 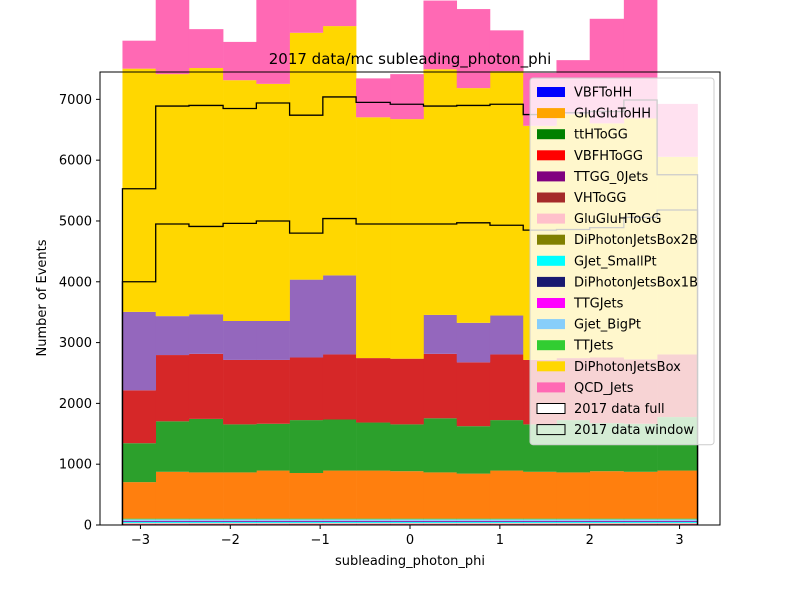 I want to click on y-tick-label-3: 3000, so click(x=75, y=343).